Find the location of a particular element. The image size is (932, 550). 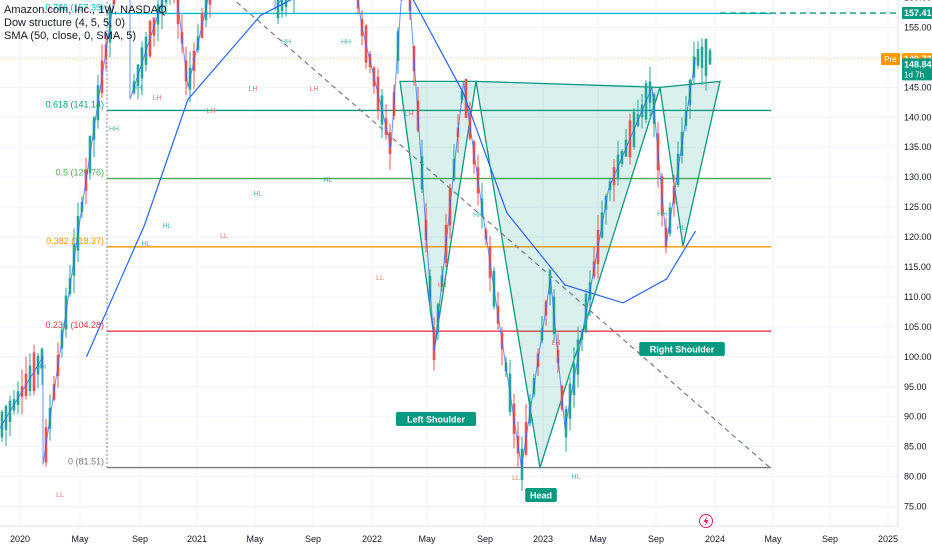

price-tick-label: 105.00 is located at coordinates (918, 327).